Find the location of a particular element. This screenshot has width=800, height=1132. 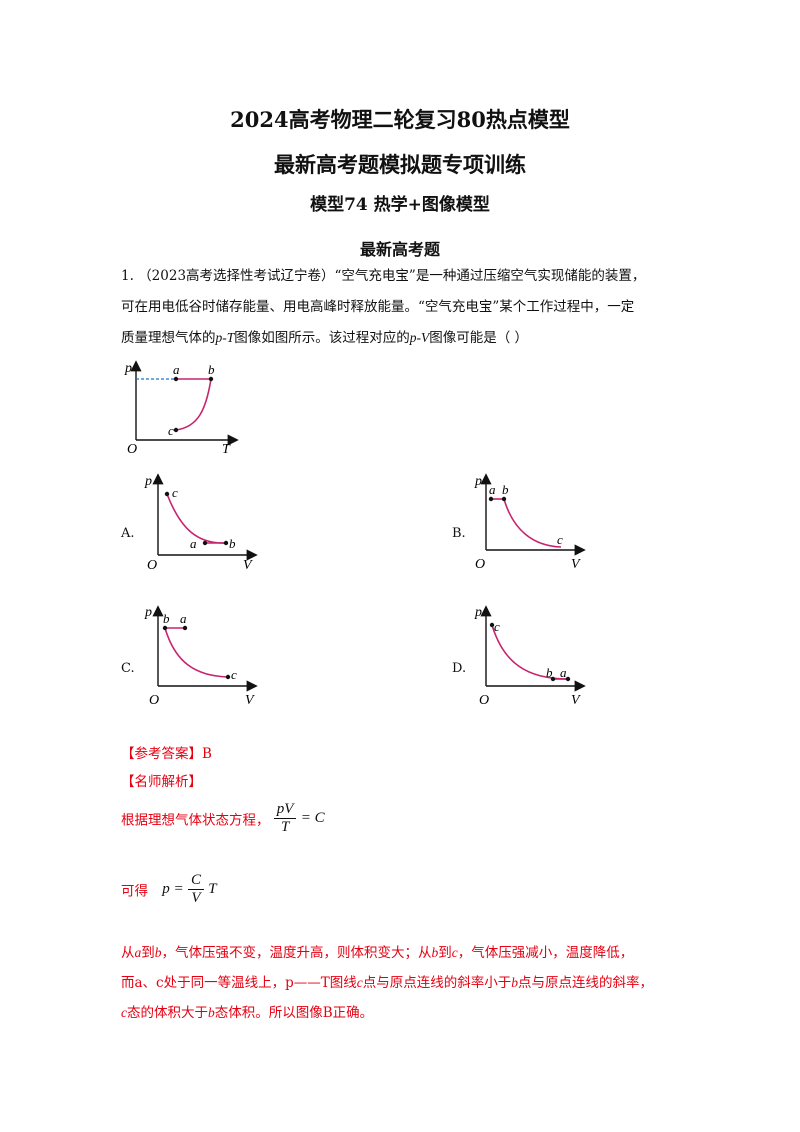

analysis-label: 【名师解析】 is located at coordinates (161, 782).